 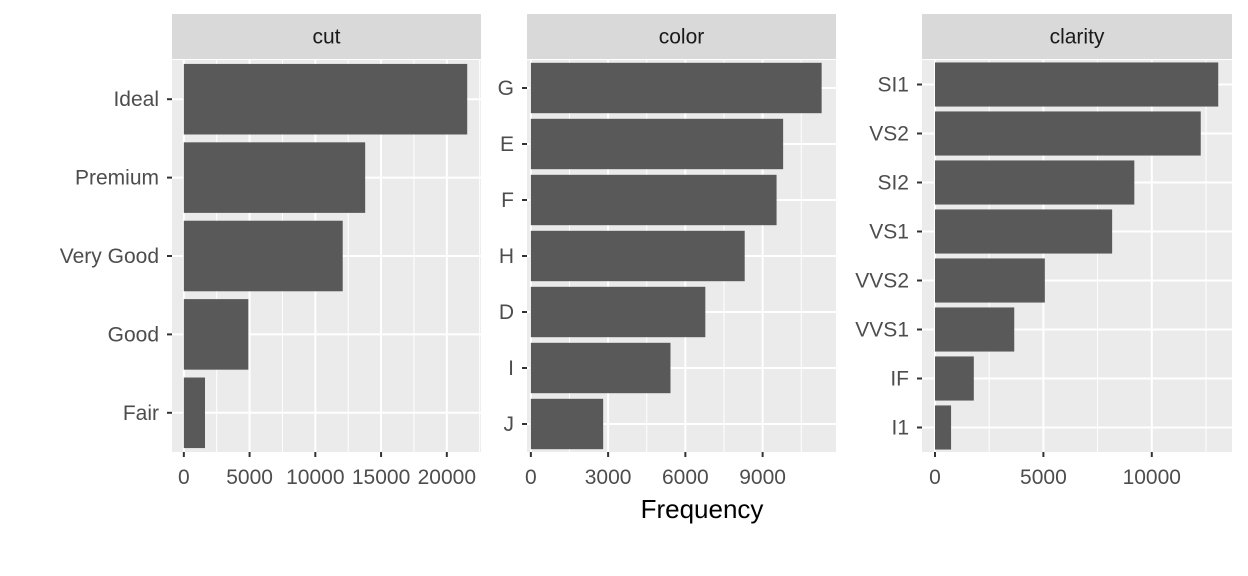 I want to click on bar-vs1, so click(x=1024, y=231).